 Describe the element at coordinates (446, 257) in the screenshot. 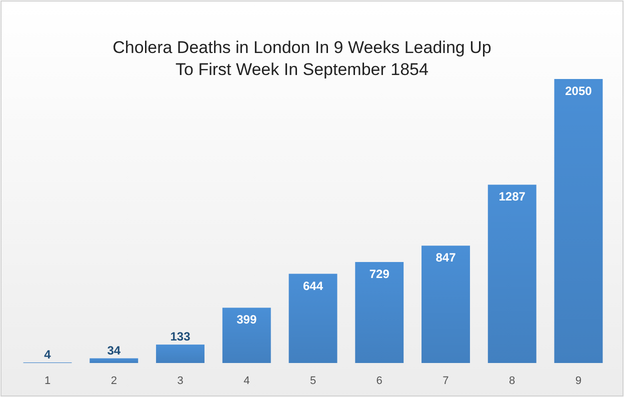

I see `data-label: 847` at that location.